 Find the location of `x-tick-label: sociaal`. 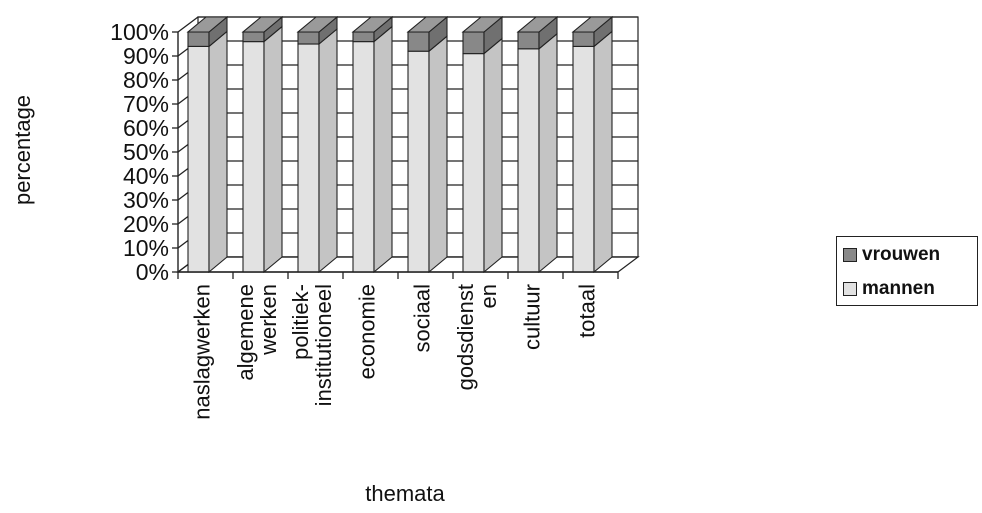

x-tick-label: sociaal is located at coordinates (422, 318).